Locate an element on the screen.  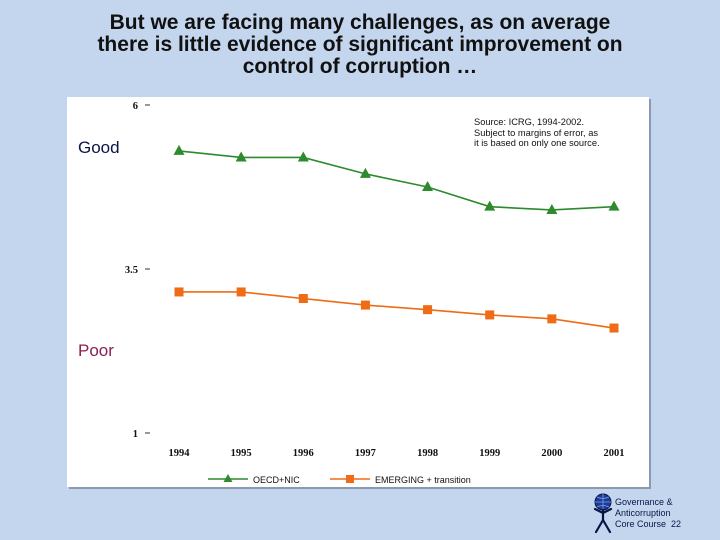
y-tick-label: 1 is located at coordinates (135, 434).